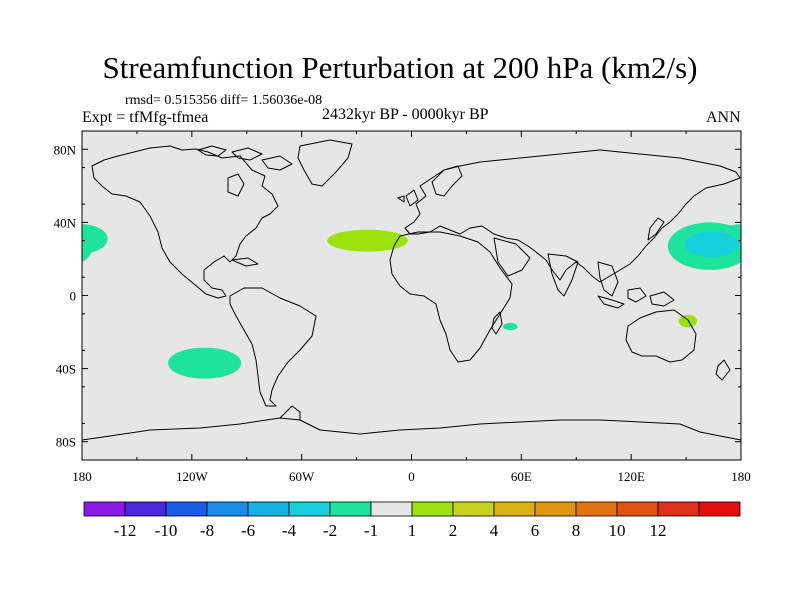  Describe the element at coordinates (245, 262) in the screenshot. I see `coast-cuba` at that location.